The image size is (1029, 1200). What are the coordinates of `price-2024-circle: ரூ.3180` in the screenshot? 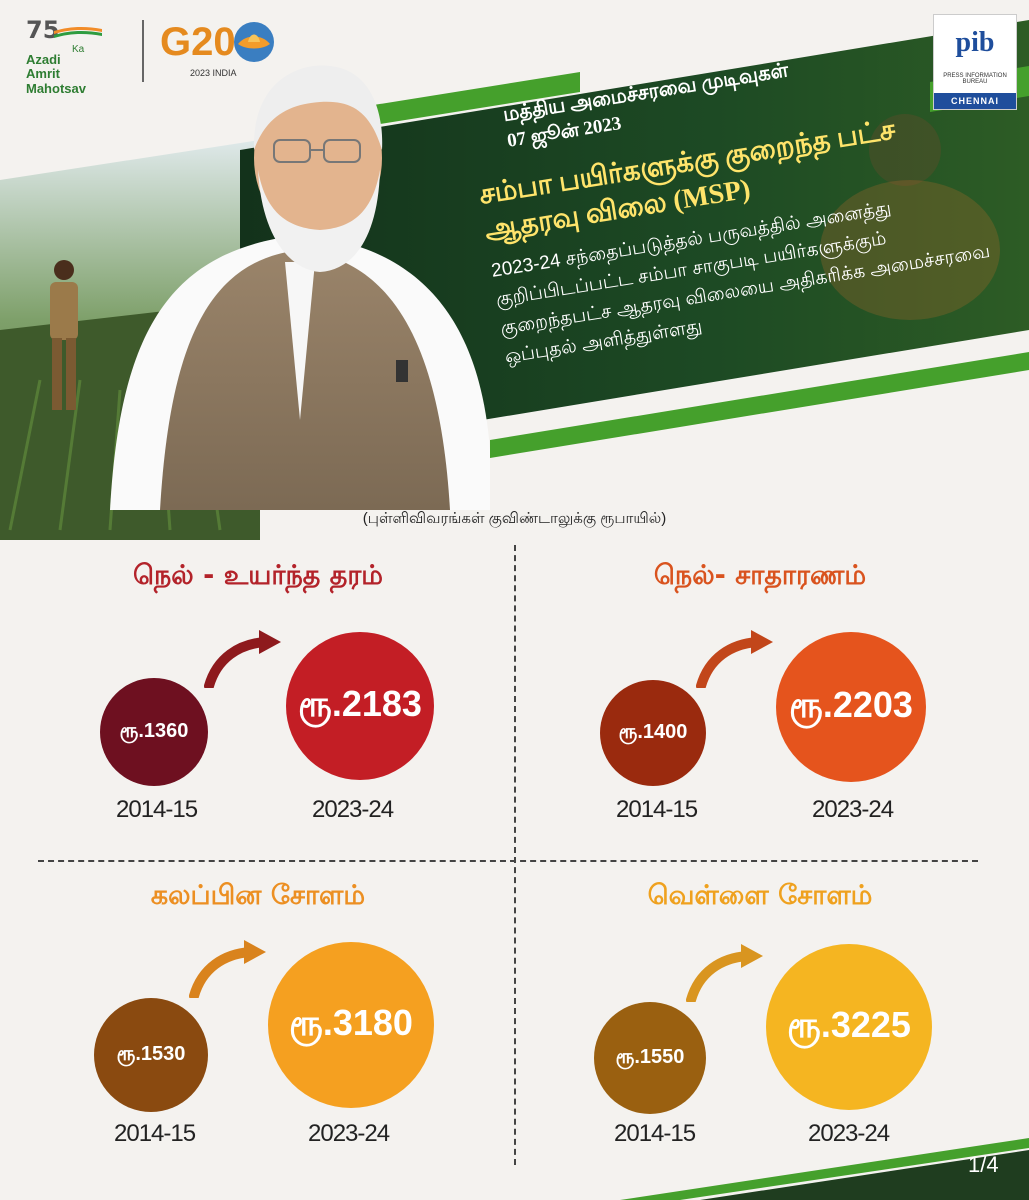 It's located at (351, 1025).